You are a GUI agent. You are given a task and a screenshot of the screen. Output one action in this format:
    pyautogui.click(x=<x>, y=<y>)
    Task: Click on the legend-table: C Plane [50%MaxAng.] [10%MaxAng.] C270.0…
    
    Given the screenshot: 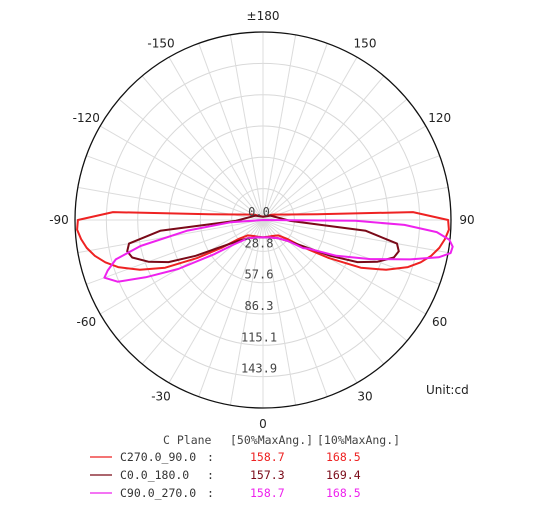 What is the action you would take?
    pyautogui.click(x=245, y=466)
    